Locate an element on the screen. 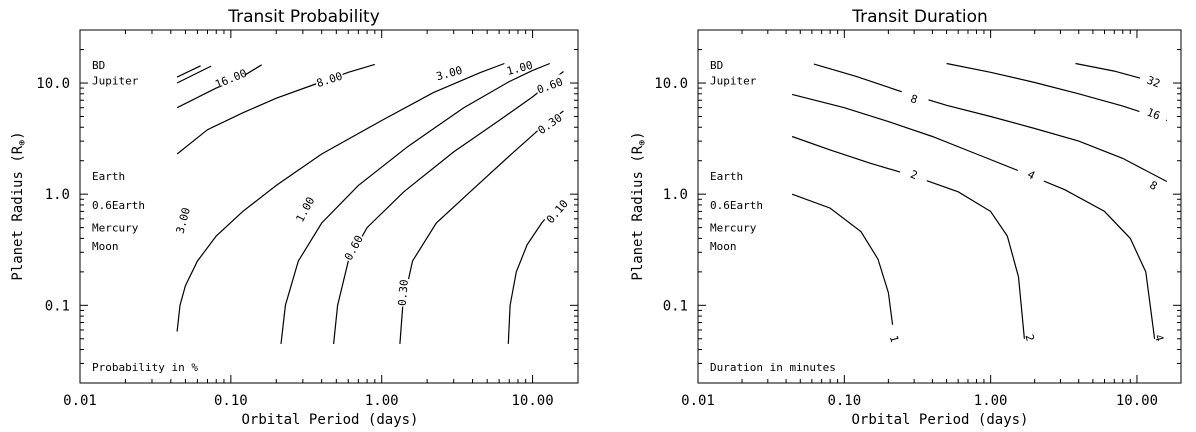  contour-label: 1 is located at coordinates (894, 339).